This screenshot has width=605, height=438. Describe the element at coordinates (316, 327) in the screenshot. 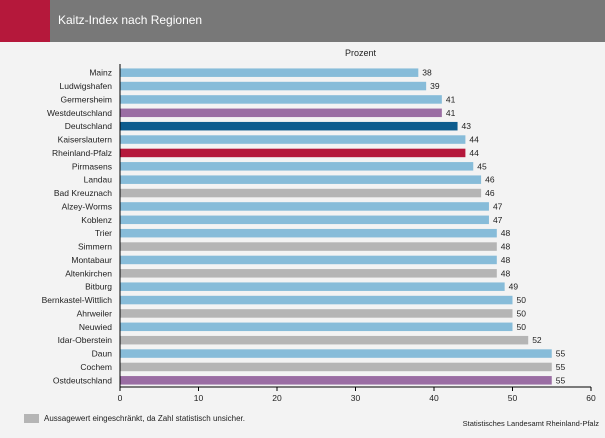

I see `bar-neuwied` at that location.